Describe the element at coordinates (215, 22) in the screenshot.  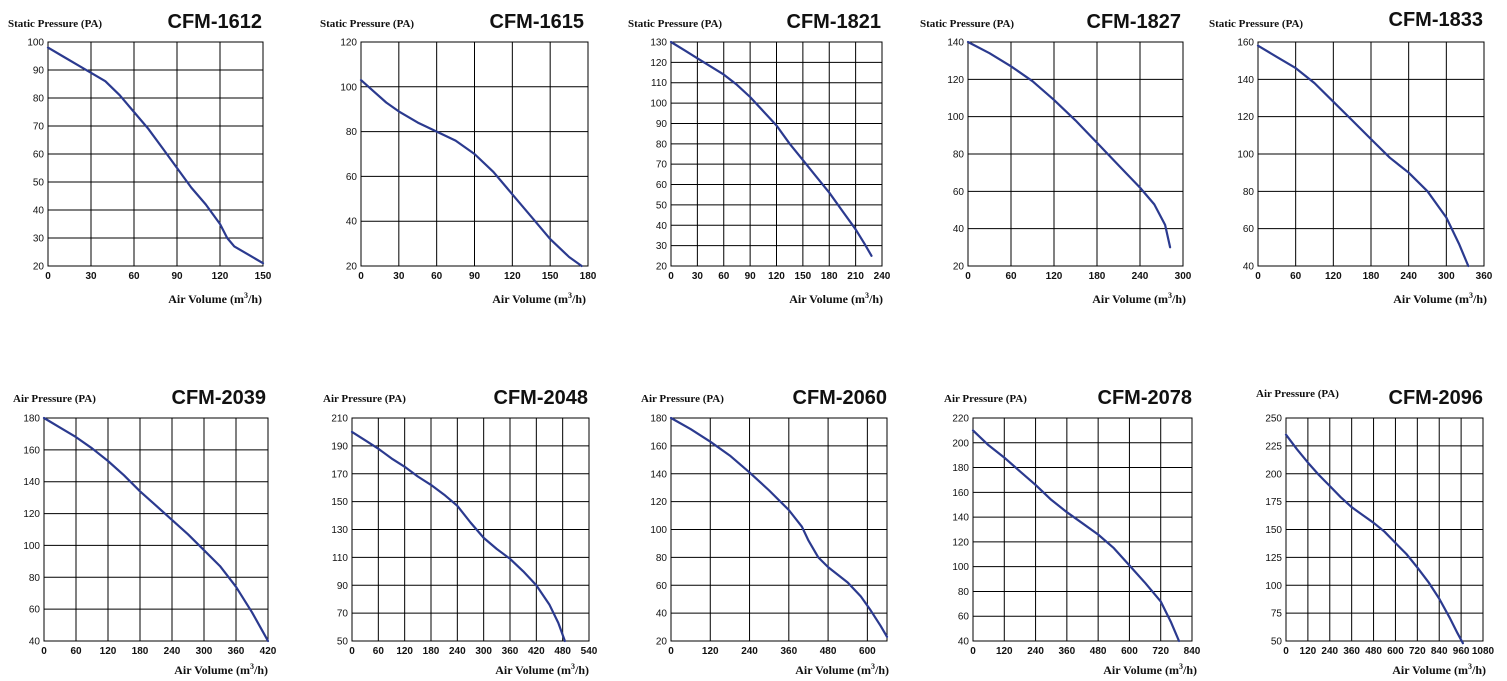
I see `chart-title: CFM-1612` at that location.